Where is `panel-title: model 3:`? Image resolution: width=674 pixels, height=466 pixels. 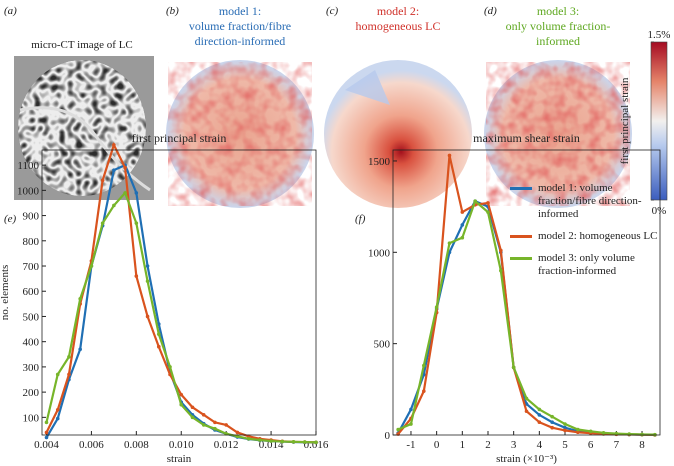
panel-title: model 3: is located at coordinates (558, 11).